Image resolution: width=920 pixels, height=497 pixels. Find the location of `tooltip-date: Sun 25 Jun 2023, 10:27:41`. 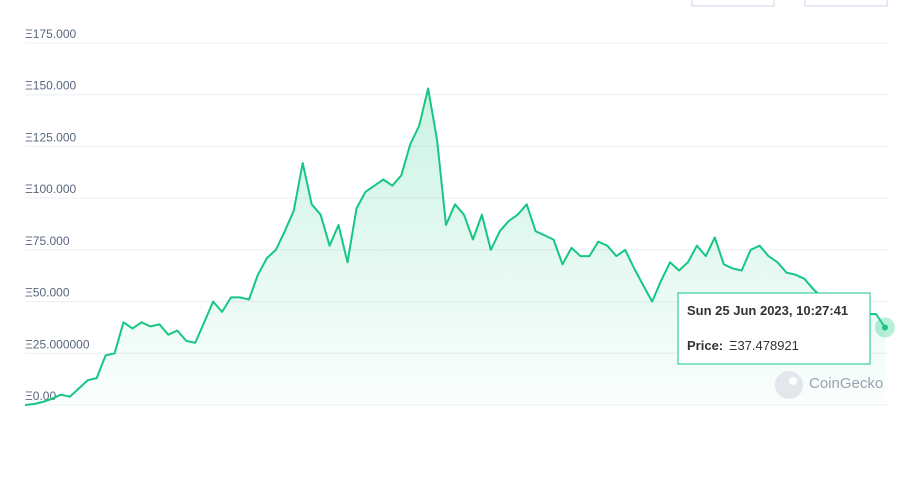

tooltip-date: Sun 25 Jun 2023, 10:27:41 is located at coordinates (767, 310).